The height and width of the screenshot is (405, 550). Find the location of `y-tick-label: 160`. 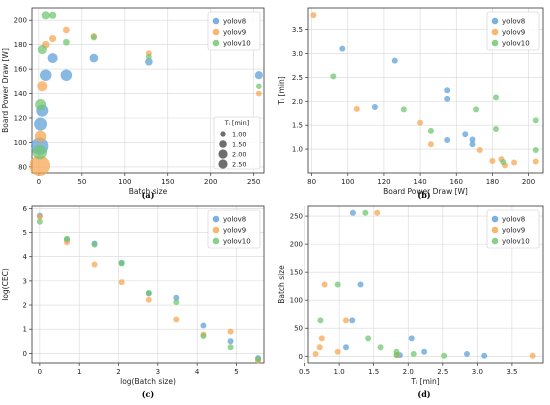

y-tick-label: 160 is located at coordinates (20, 70).